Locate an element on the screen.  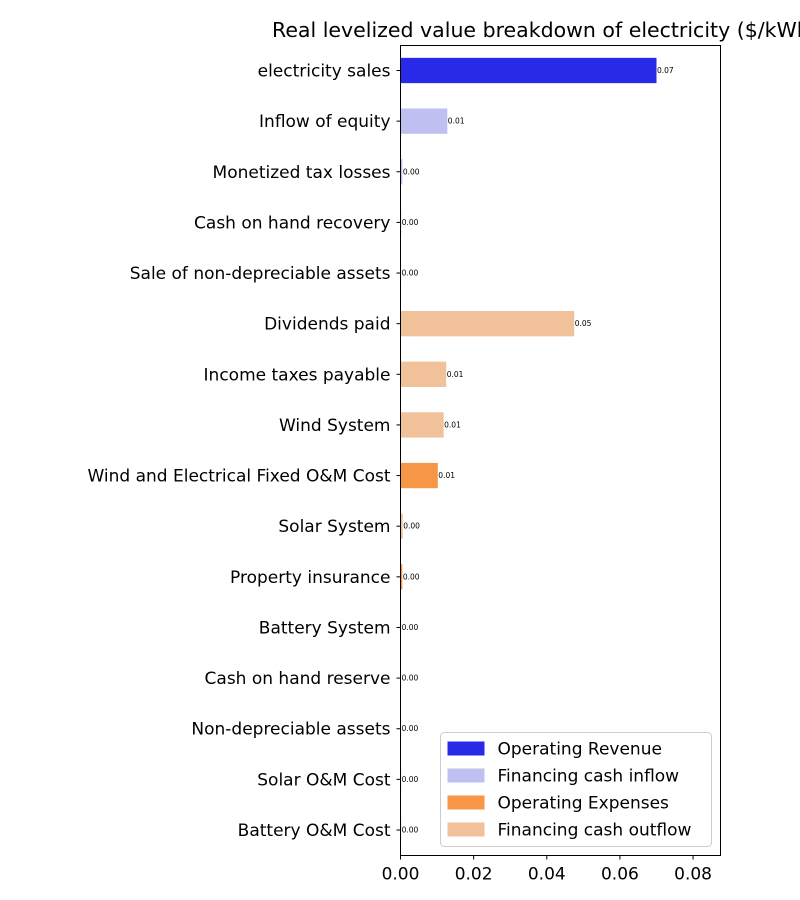
x-tick-label: 0.04 is located at coordinates (547, 875).